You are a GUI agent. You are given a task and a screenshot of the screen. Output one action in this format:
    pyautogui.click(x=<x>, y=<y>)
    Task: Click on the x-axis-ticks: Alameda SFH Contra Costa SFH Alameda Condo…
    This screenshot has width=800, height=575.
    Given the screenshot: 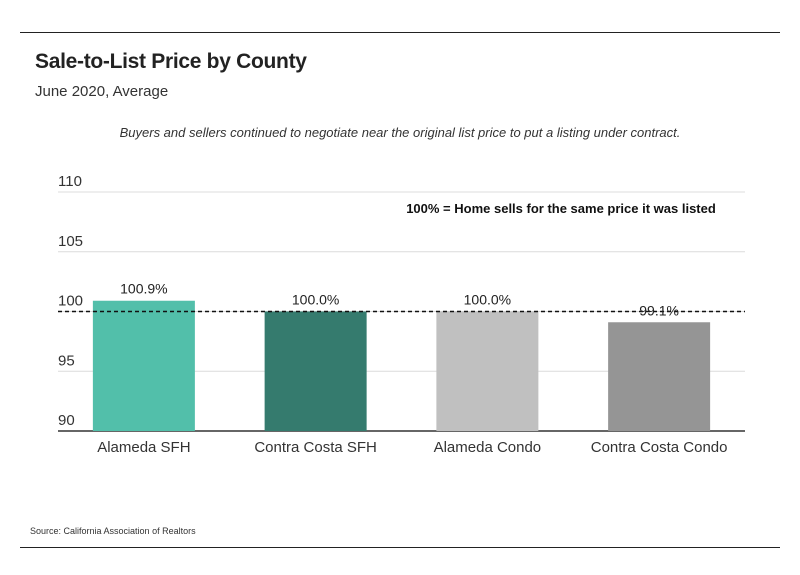 What is the action you would take?
    pyautogui.click(x=412, y=447)
    